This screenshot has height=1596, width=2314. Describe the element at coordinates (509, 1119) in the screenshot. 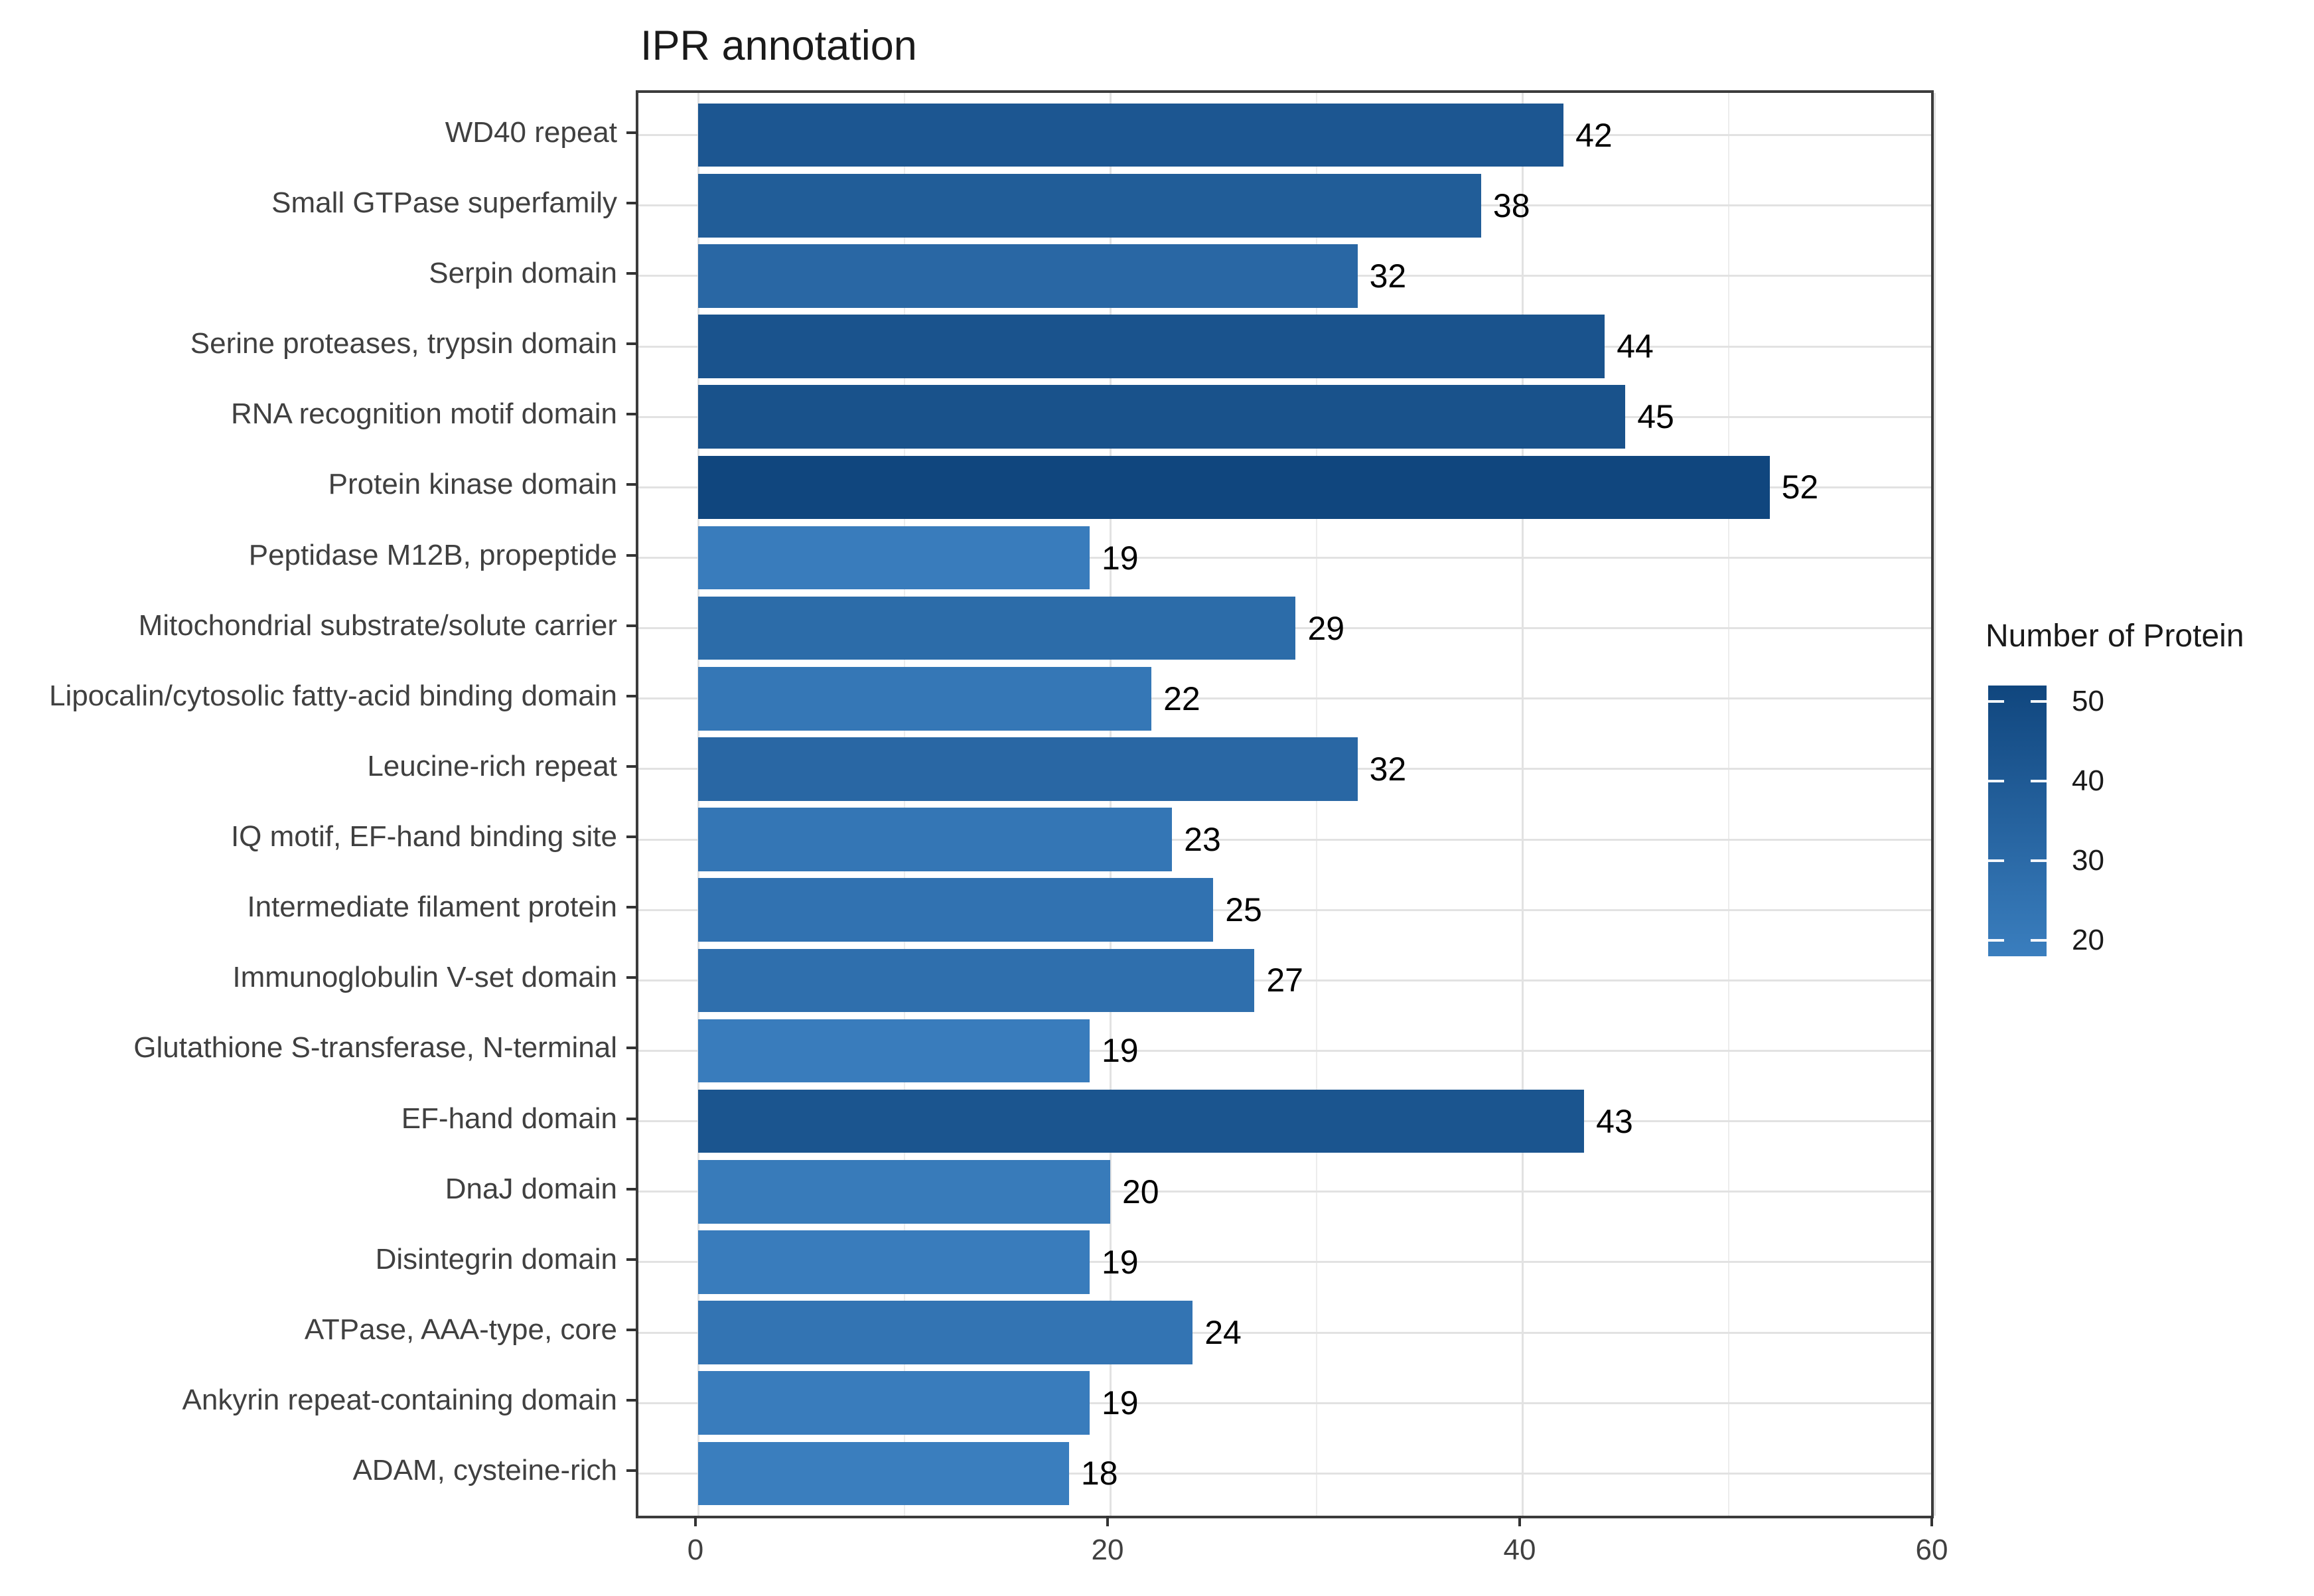

I see `category-label: EF-hand domain` at that location.